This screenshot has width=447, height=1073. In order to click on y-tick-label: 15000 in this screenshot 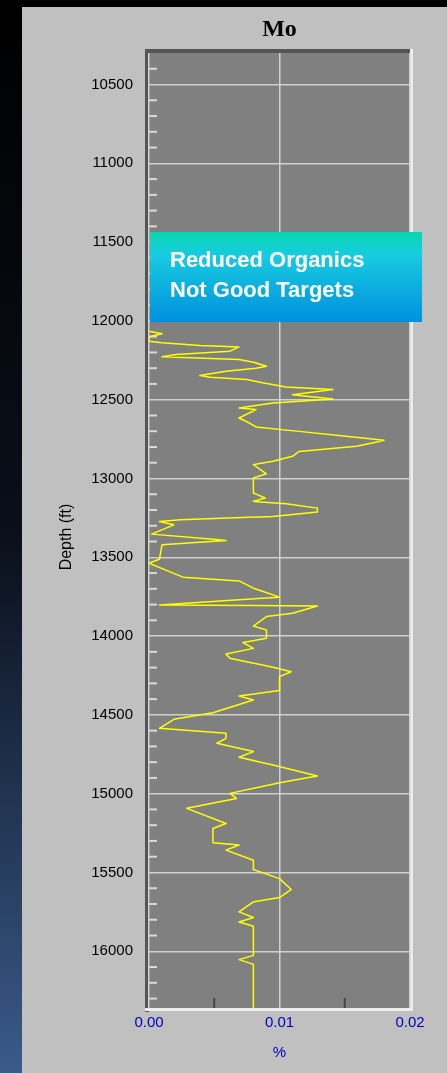, I will do `click(112, 792)`.